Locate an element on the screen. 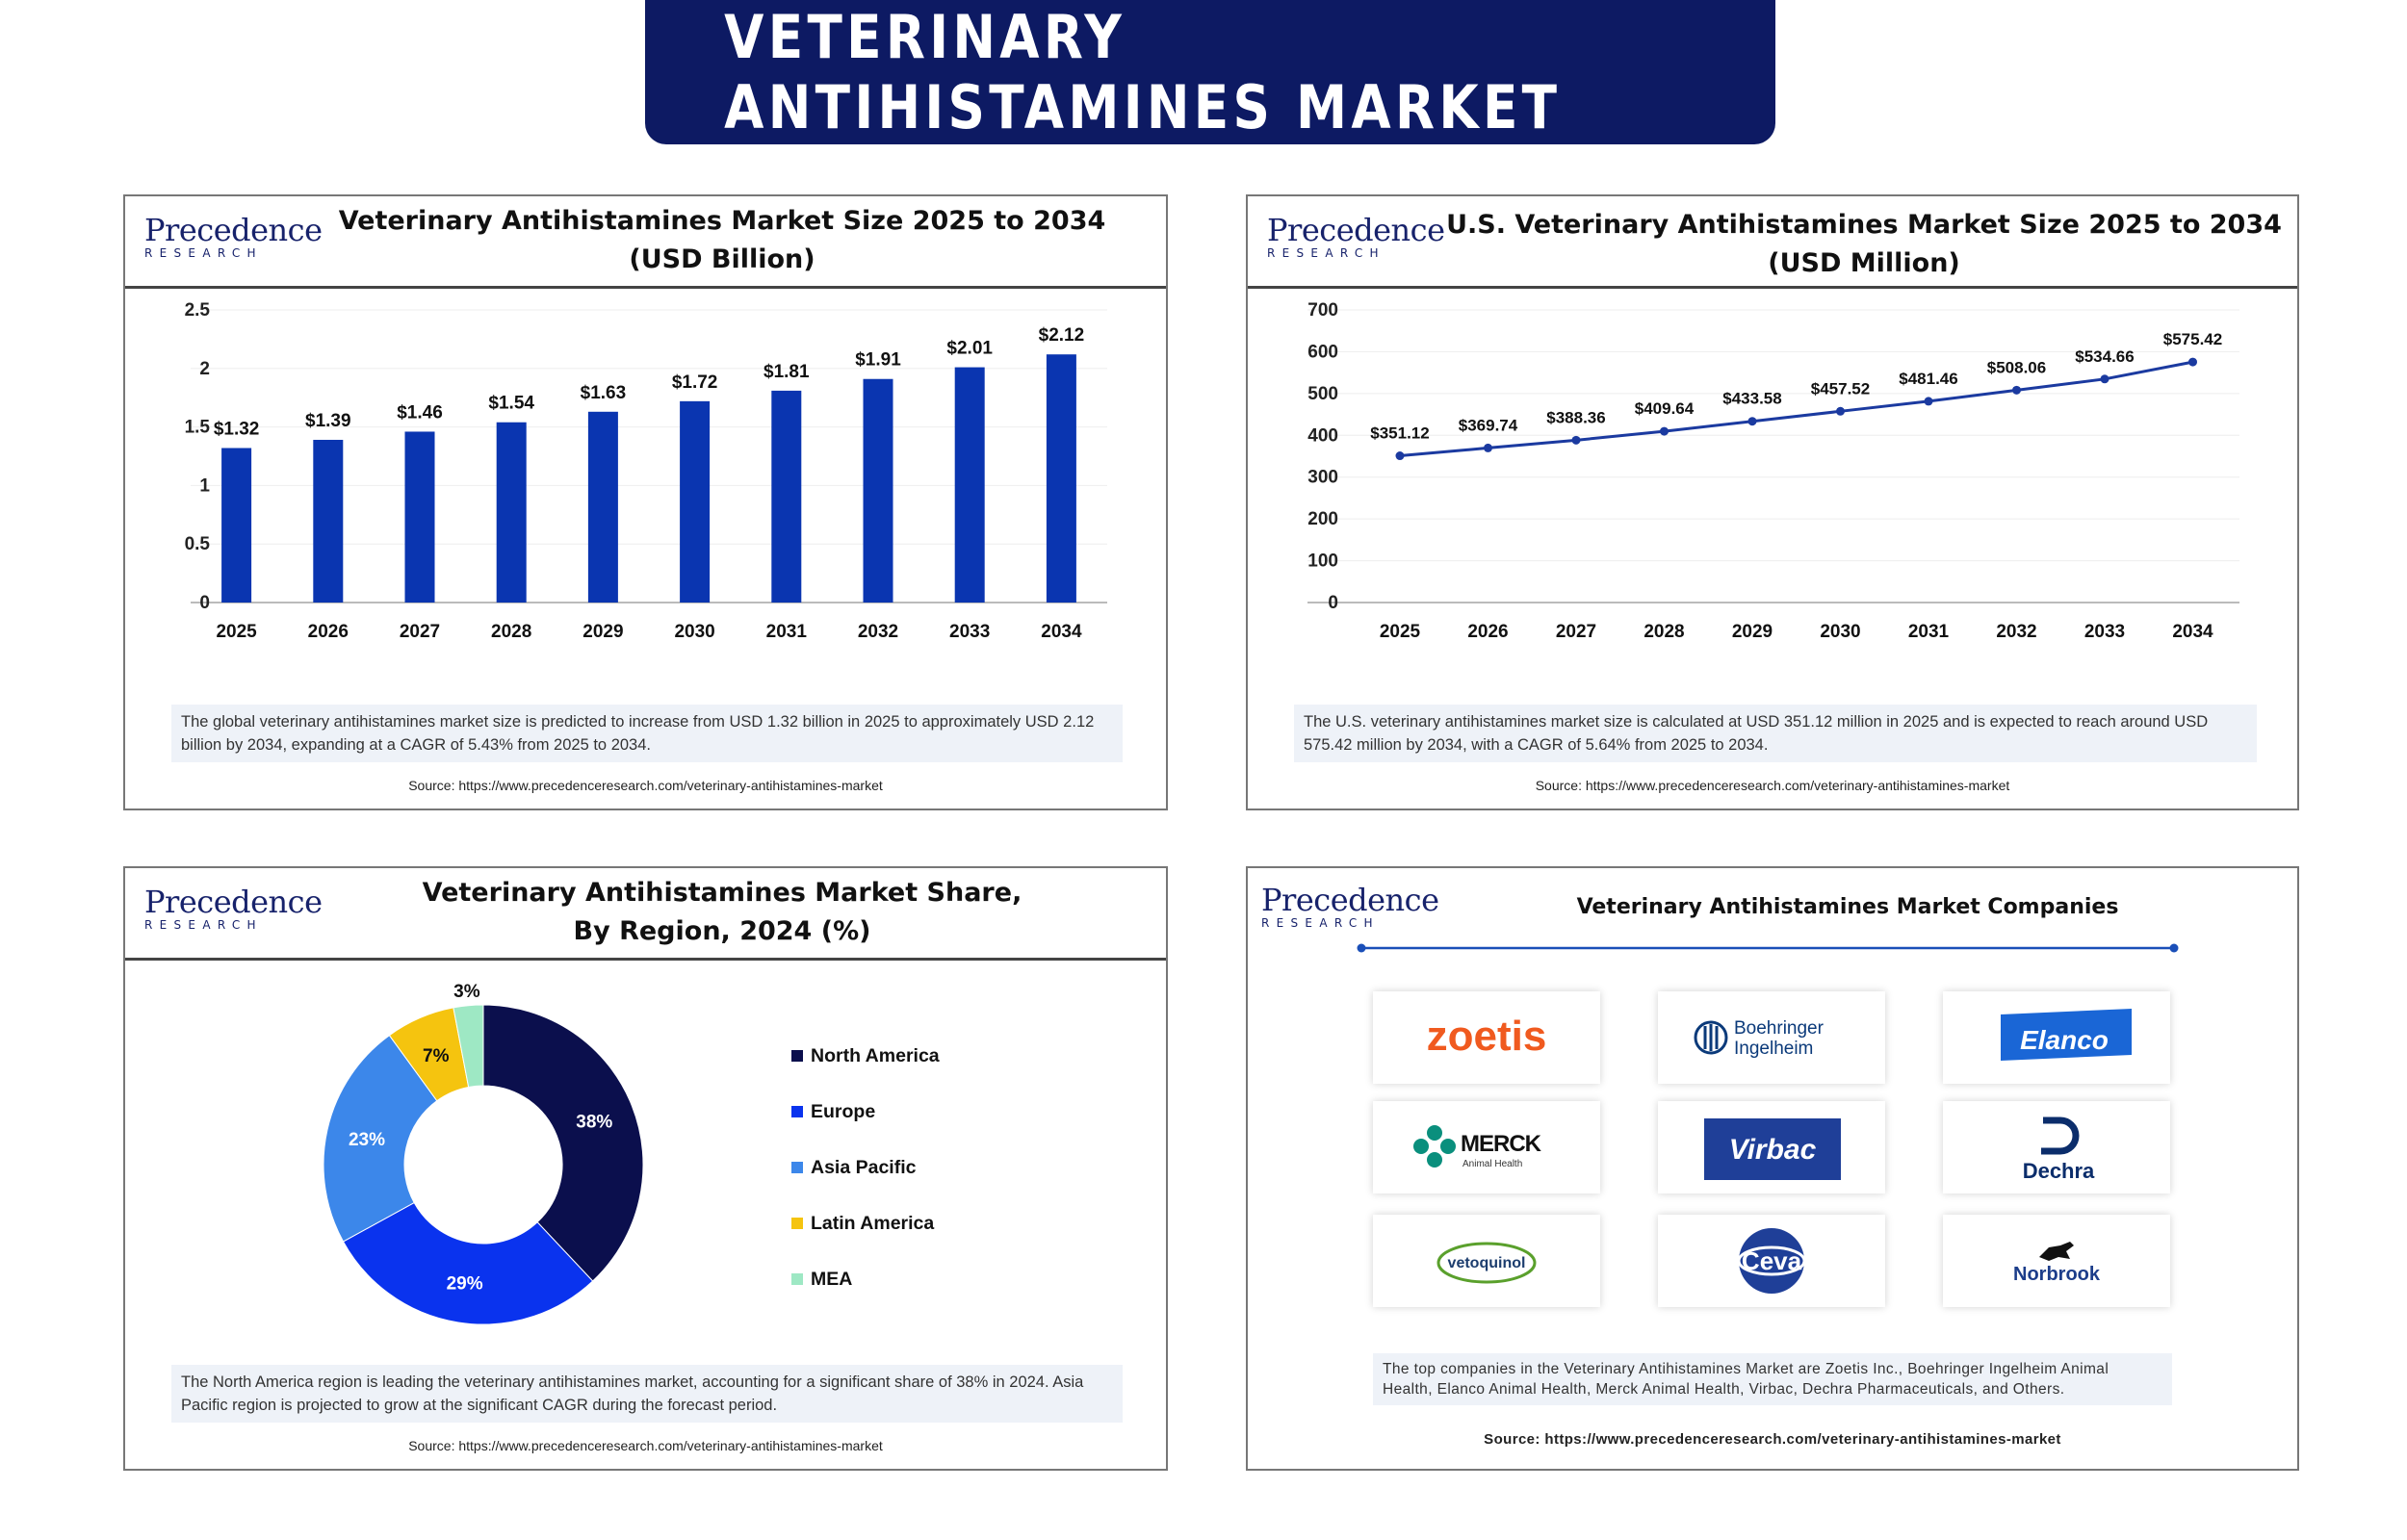  slice-data-label: 29% is located at coordinates (465, 1283).